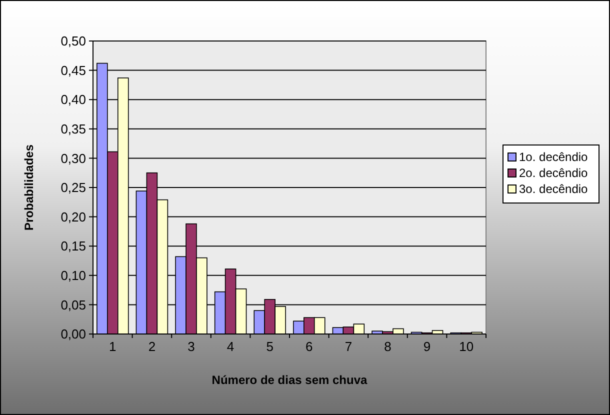 This screenshot has height=415, width=610. What do you see at coordinates (553, 173) in the screenshot?
I see `legend-label: 2o. decêndio` at bounding box center [553, 173].